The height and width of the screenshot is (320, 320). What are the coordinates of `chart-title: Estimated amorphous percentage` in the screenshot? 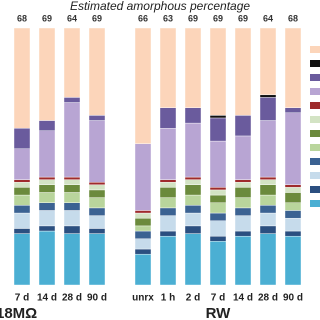 It's located at (160, 6).